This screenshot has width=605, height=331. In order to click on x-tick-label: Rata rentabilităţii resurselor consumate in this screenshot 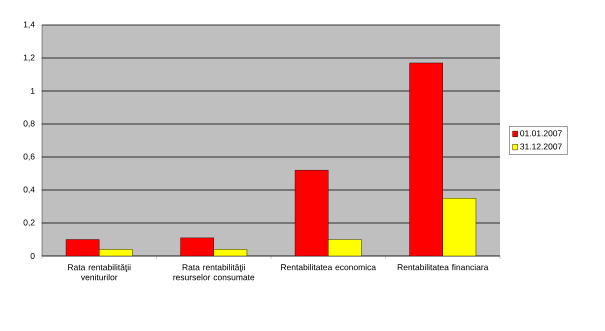, I will do `click(213, 272)`.